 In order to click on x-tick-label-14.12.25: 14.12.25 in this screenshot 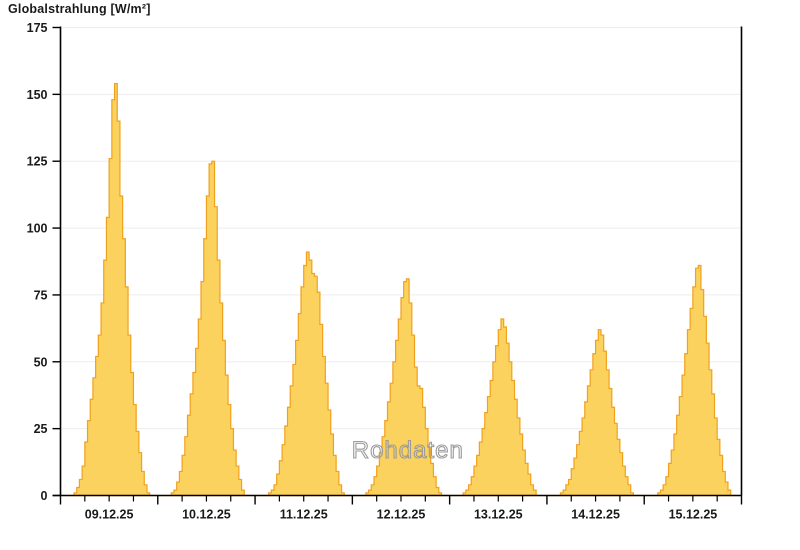, I will do `click(595, 515)`.